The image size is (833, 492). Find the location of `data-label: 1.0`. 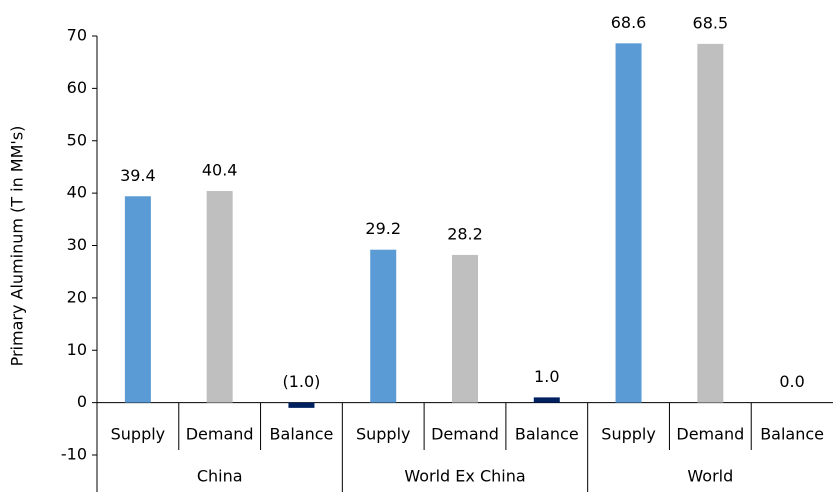

data-label: 1.0 is located at coordinates (546, 376).